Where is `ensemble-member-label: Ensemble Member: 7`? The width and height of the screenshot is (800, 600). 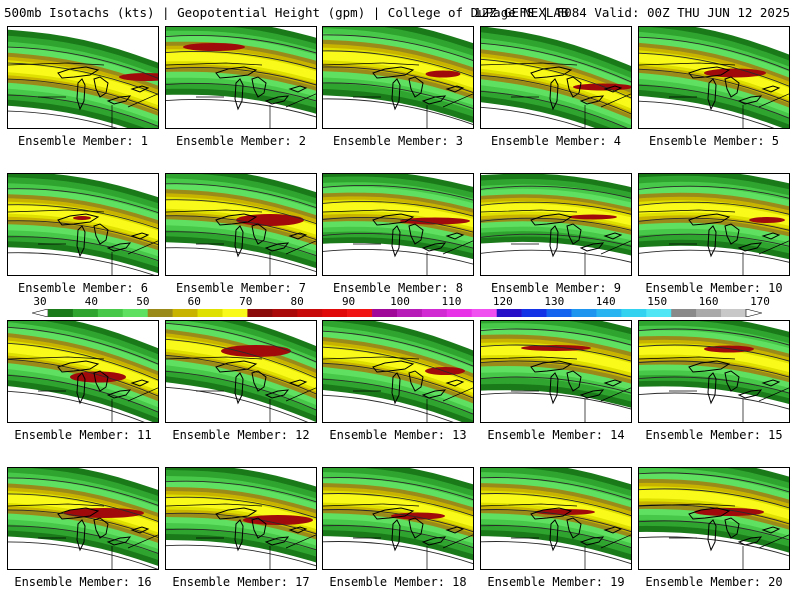
ensemble-member-label: Ensemble Member: 7 is located at coordinates (241, 288).